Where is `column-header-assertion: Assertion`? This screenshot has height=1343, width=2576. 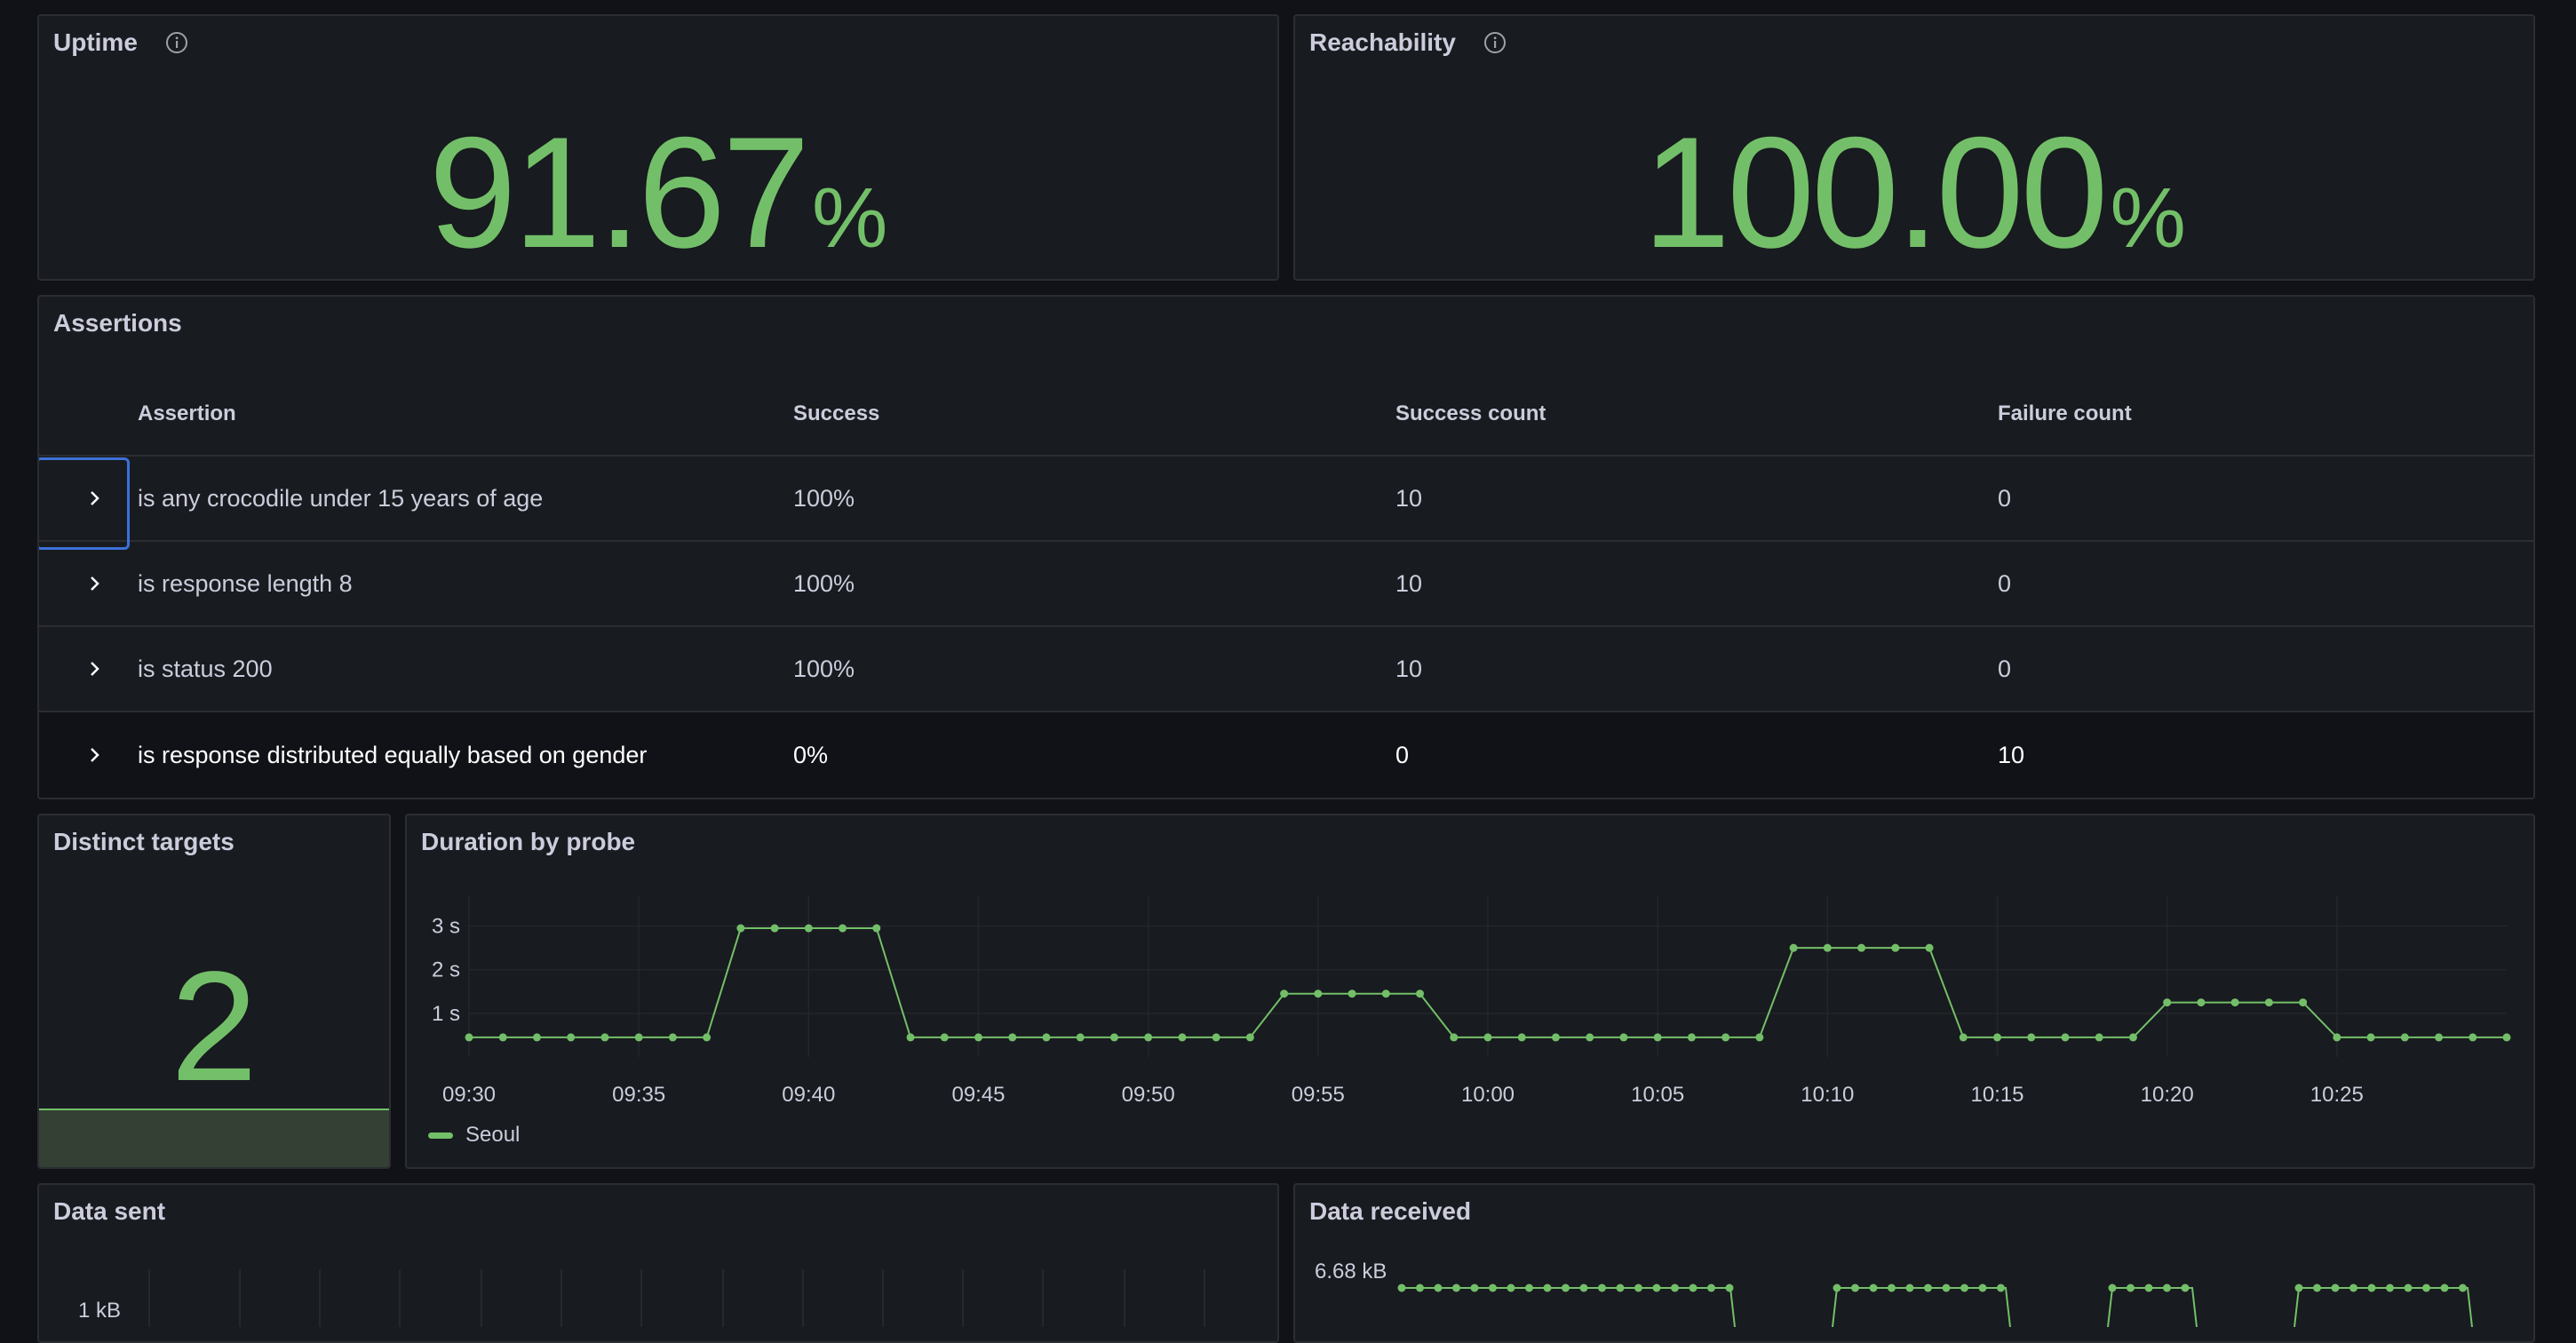
column-header-assertion: Assertion is located at coordinates (187, 413).